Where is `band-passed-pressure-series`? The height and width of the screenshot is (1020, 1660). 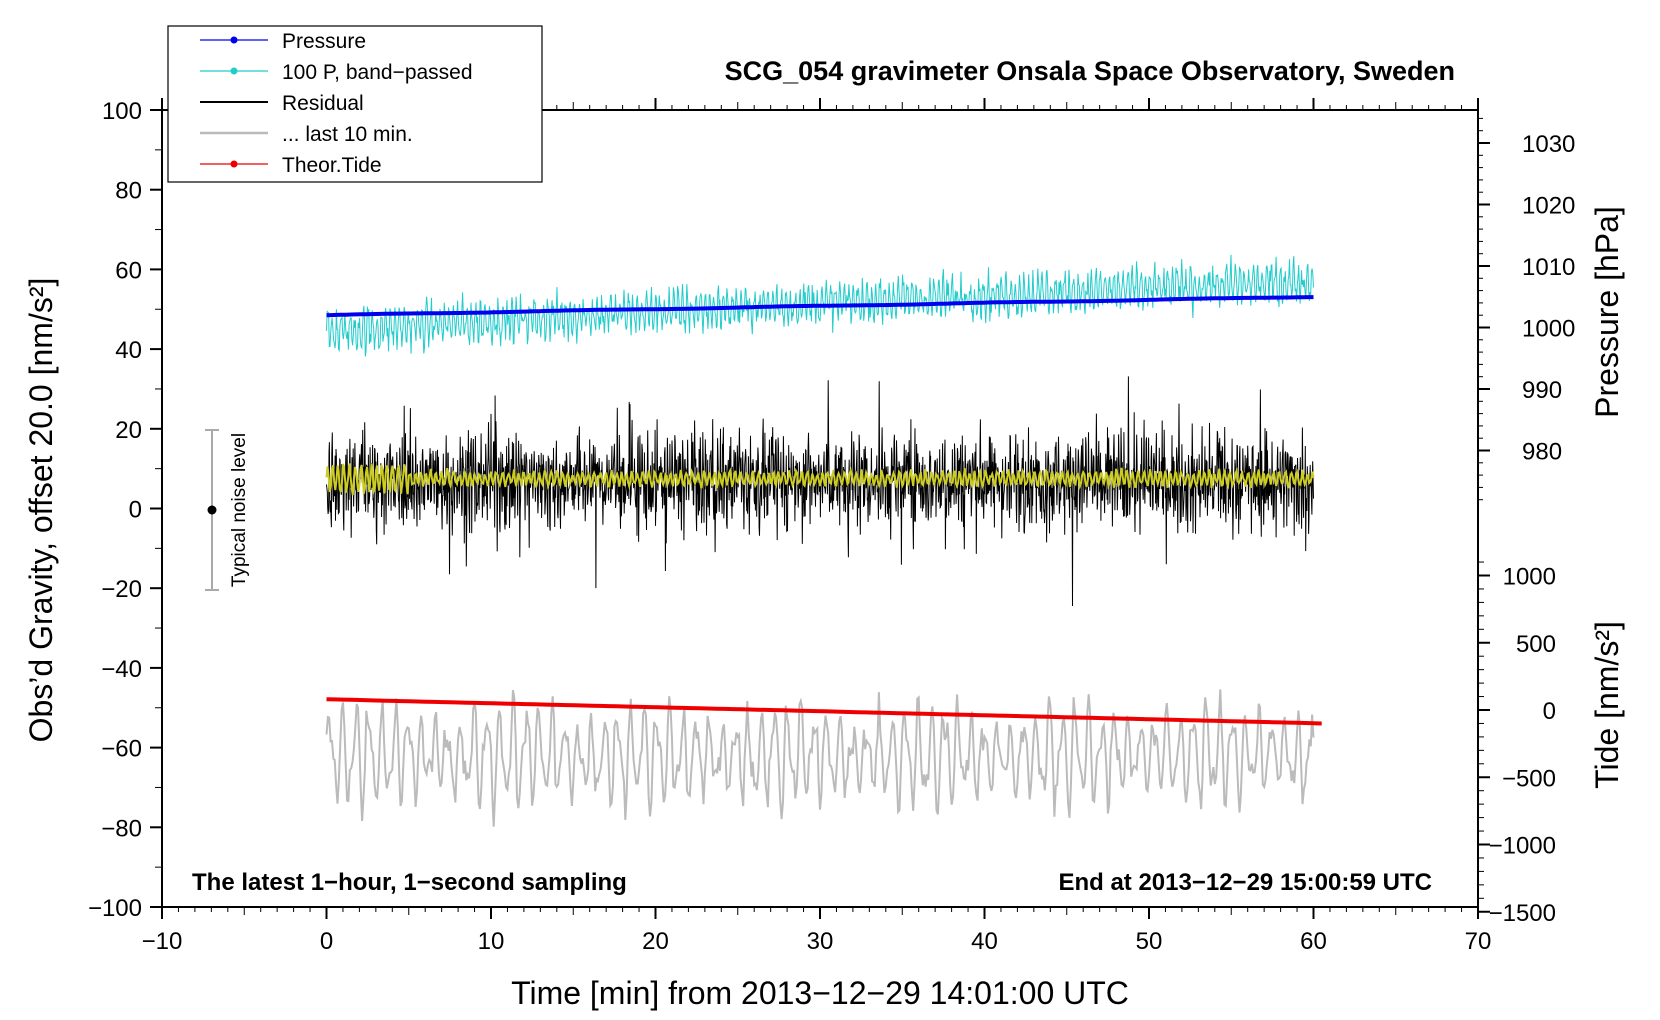 band-passed-pressure-series is located at coordinates (820, 305).